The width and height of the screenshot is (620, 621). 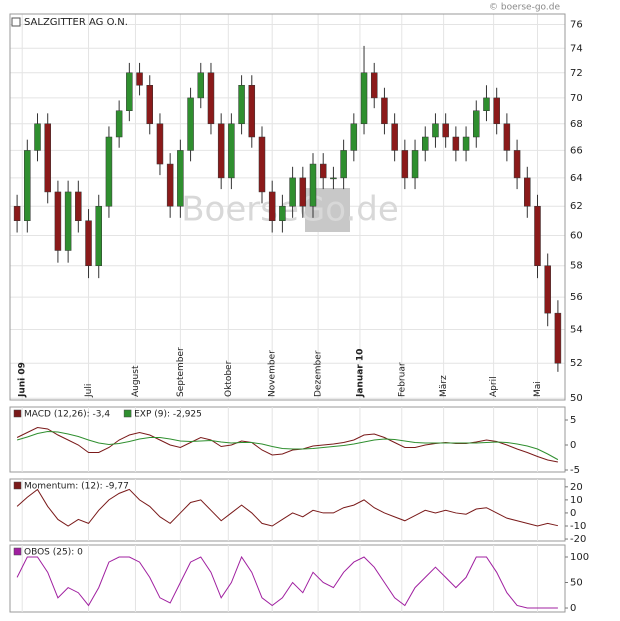 I want to click on x-tick-label: September, so click(x=181, y=372).